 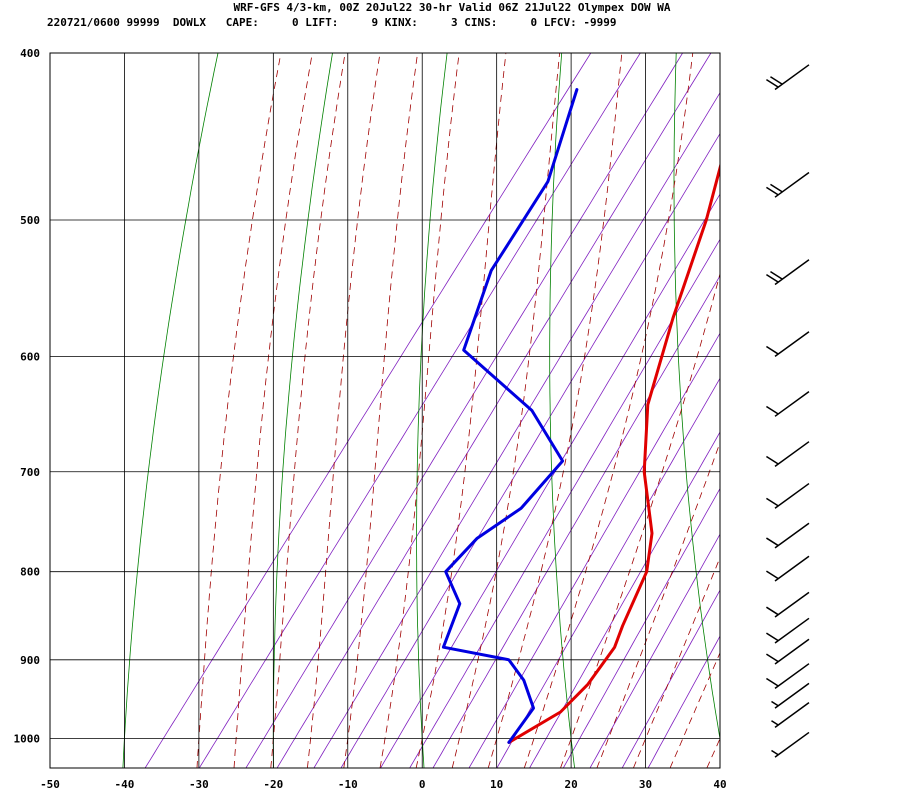 I want to click on y-tick-label: 800, so click(x=30, y=572).